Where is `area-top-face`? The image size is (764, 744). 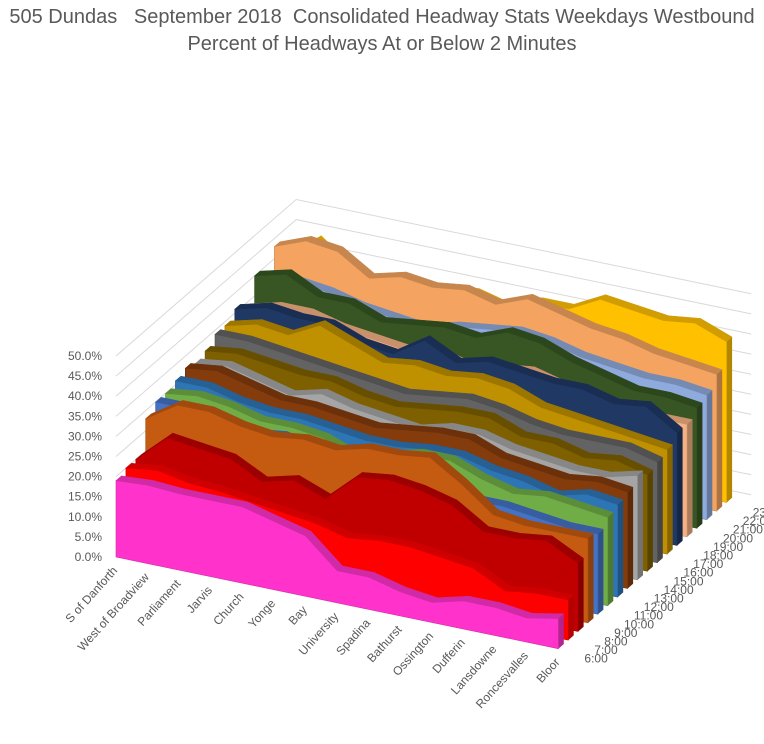 area-top-face is located at coordinates (545, 616).